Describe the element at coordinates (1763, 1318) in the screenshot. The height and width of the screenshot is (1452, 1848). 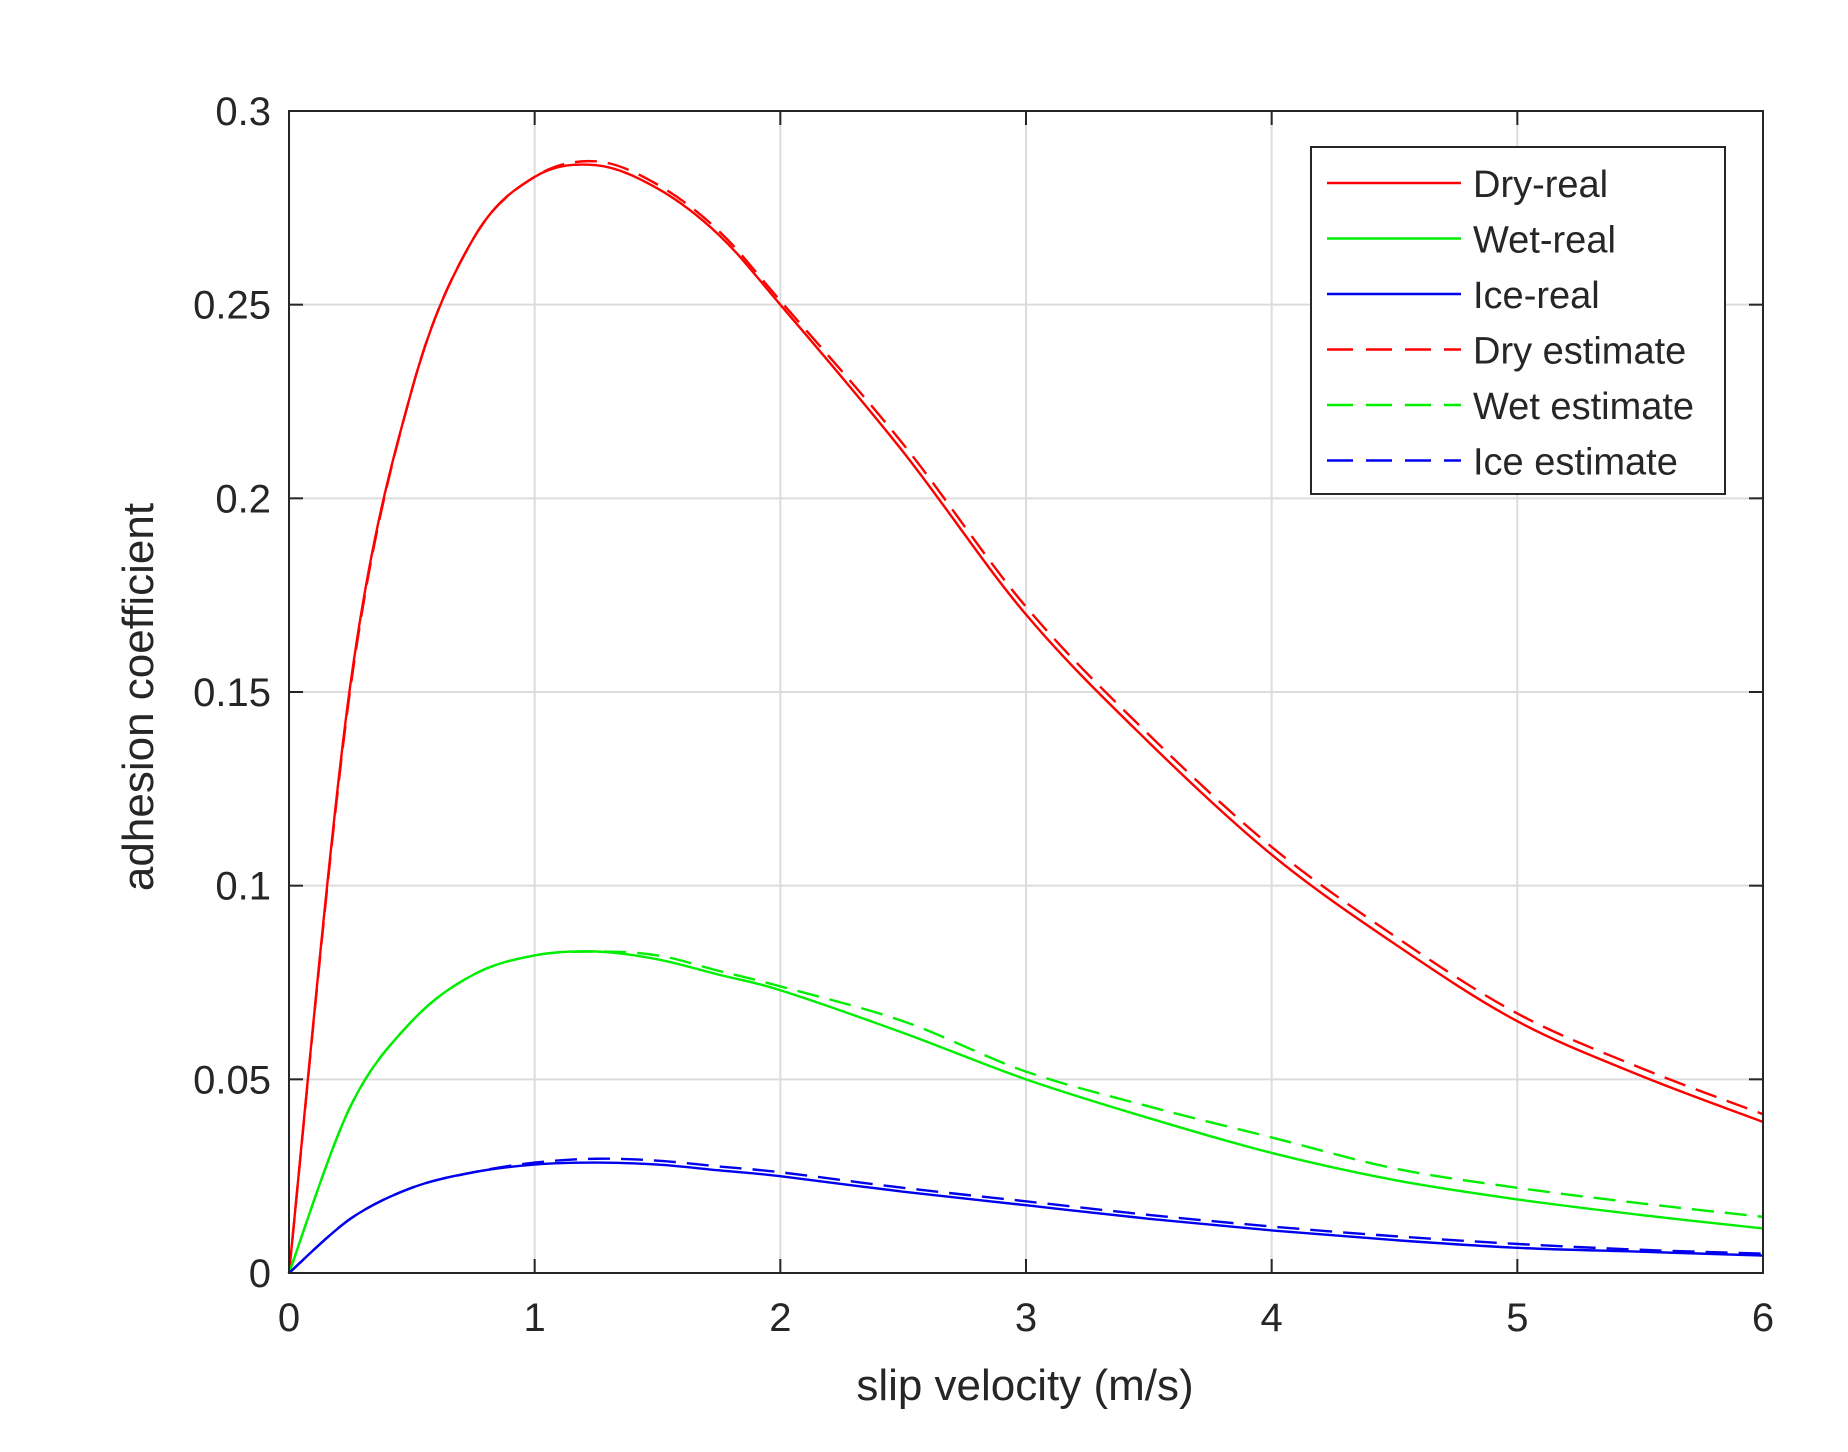
I see `x-tick-label: 6` at that location.